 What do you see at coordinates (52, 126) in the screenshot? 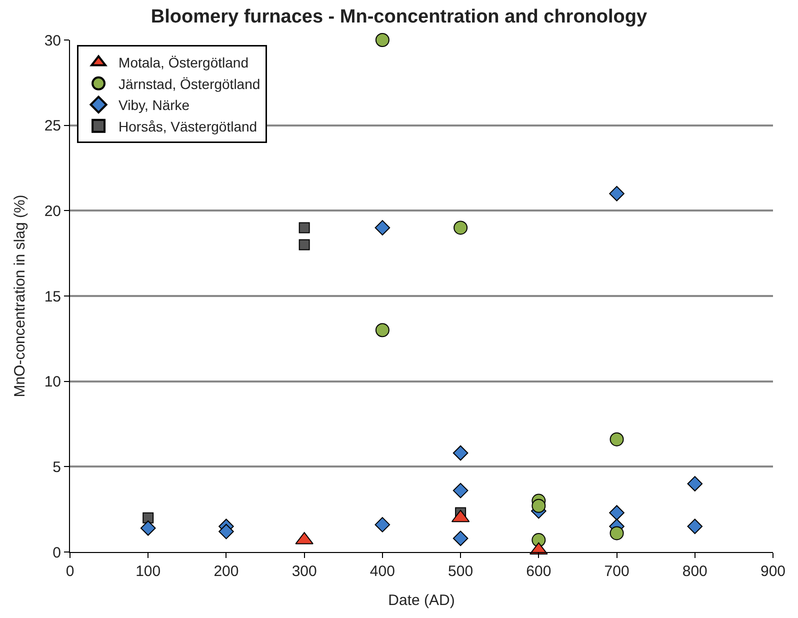
I see `y-tick-label: 25` at bounding box center [52, 126].